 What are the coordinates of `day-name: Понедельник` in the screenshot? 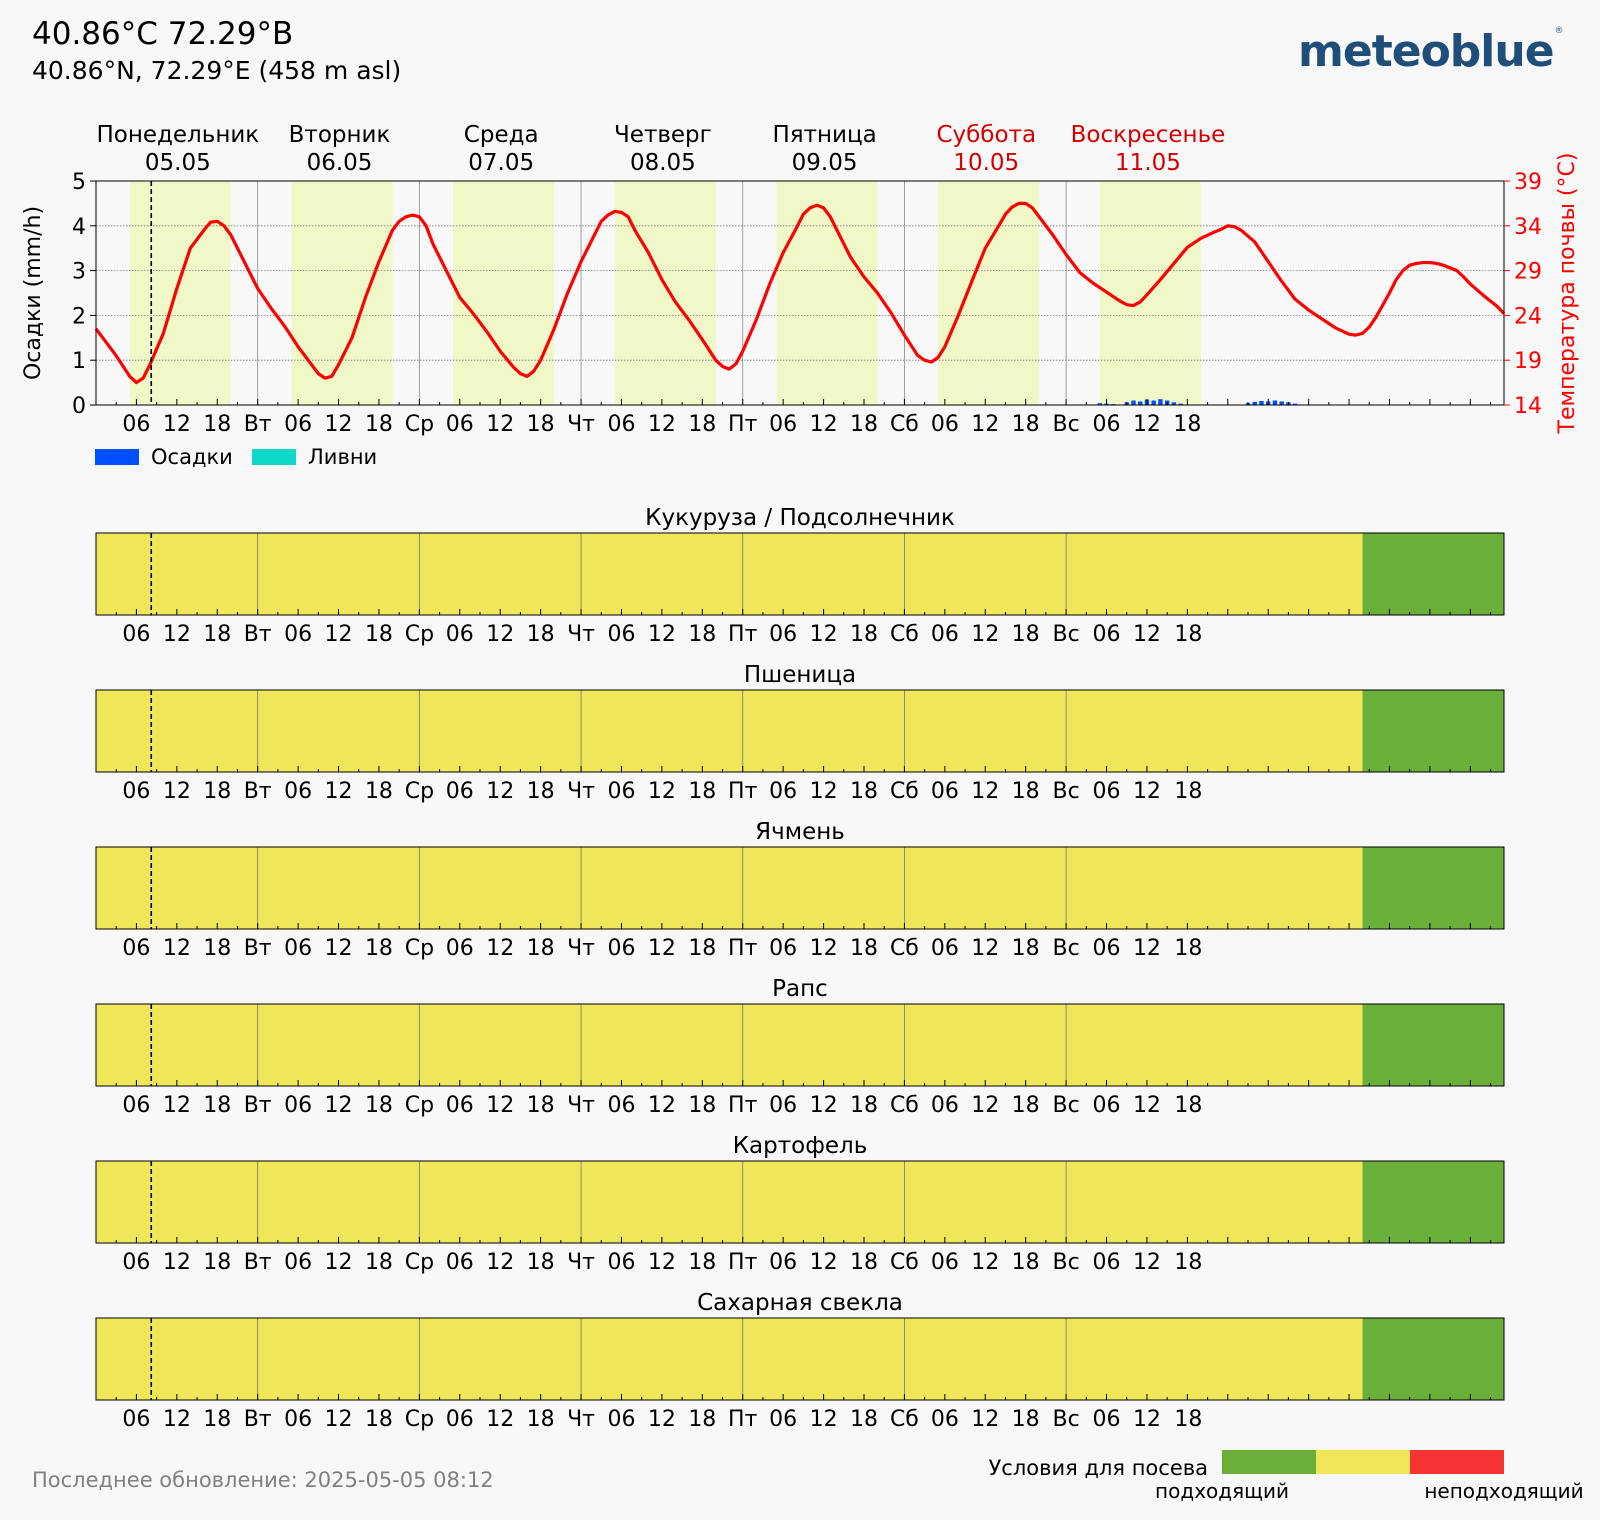 It's located at (177, 135).